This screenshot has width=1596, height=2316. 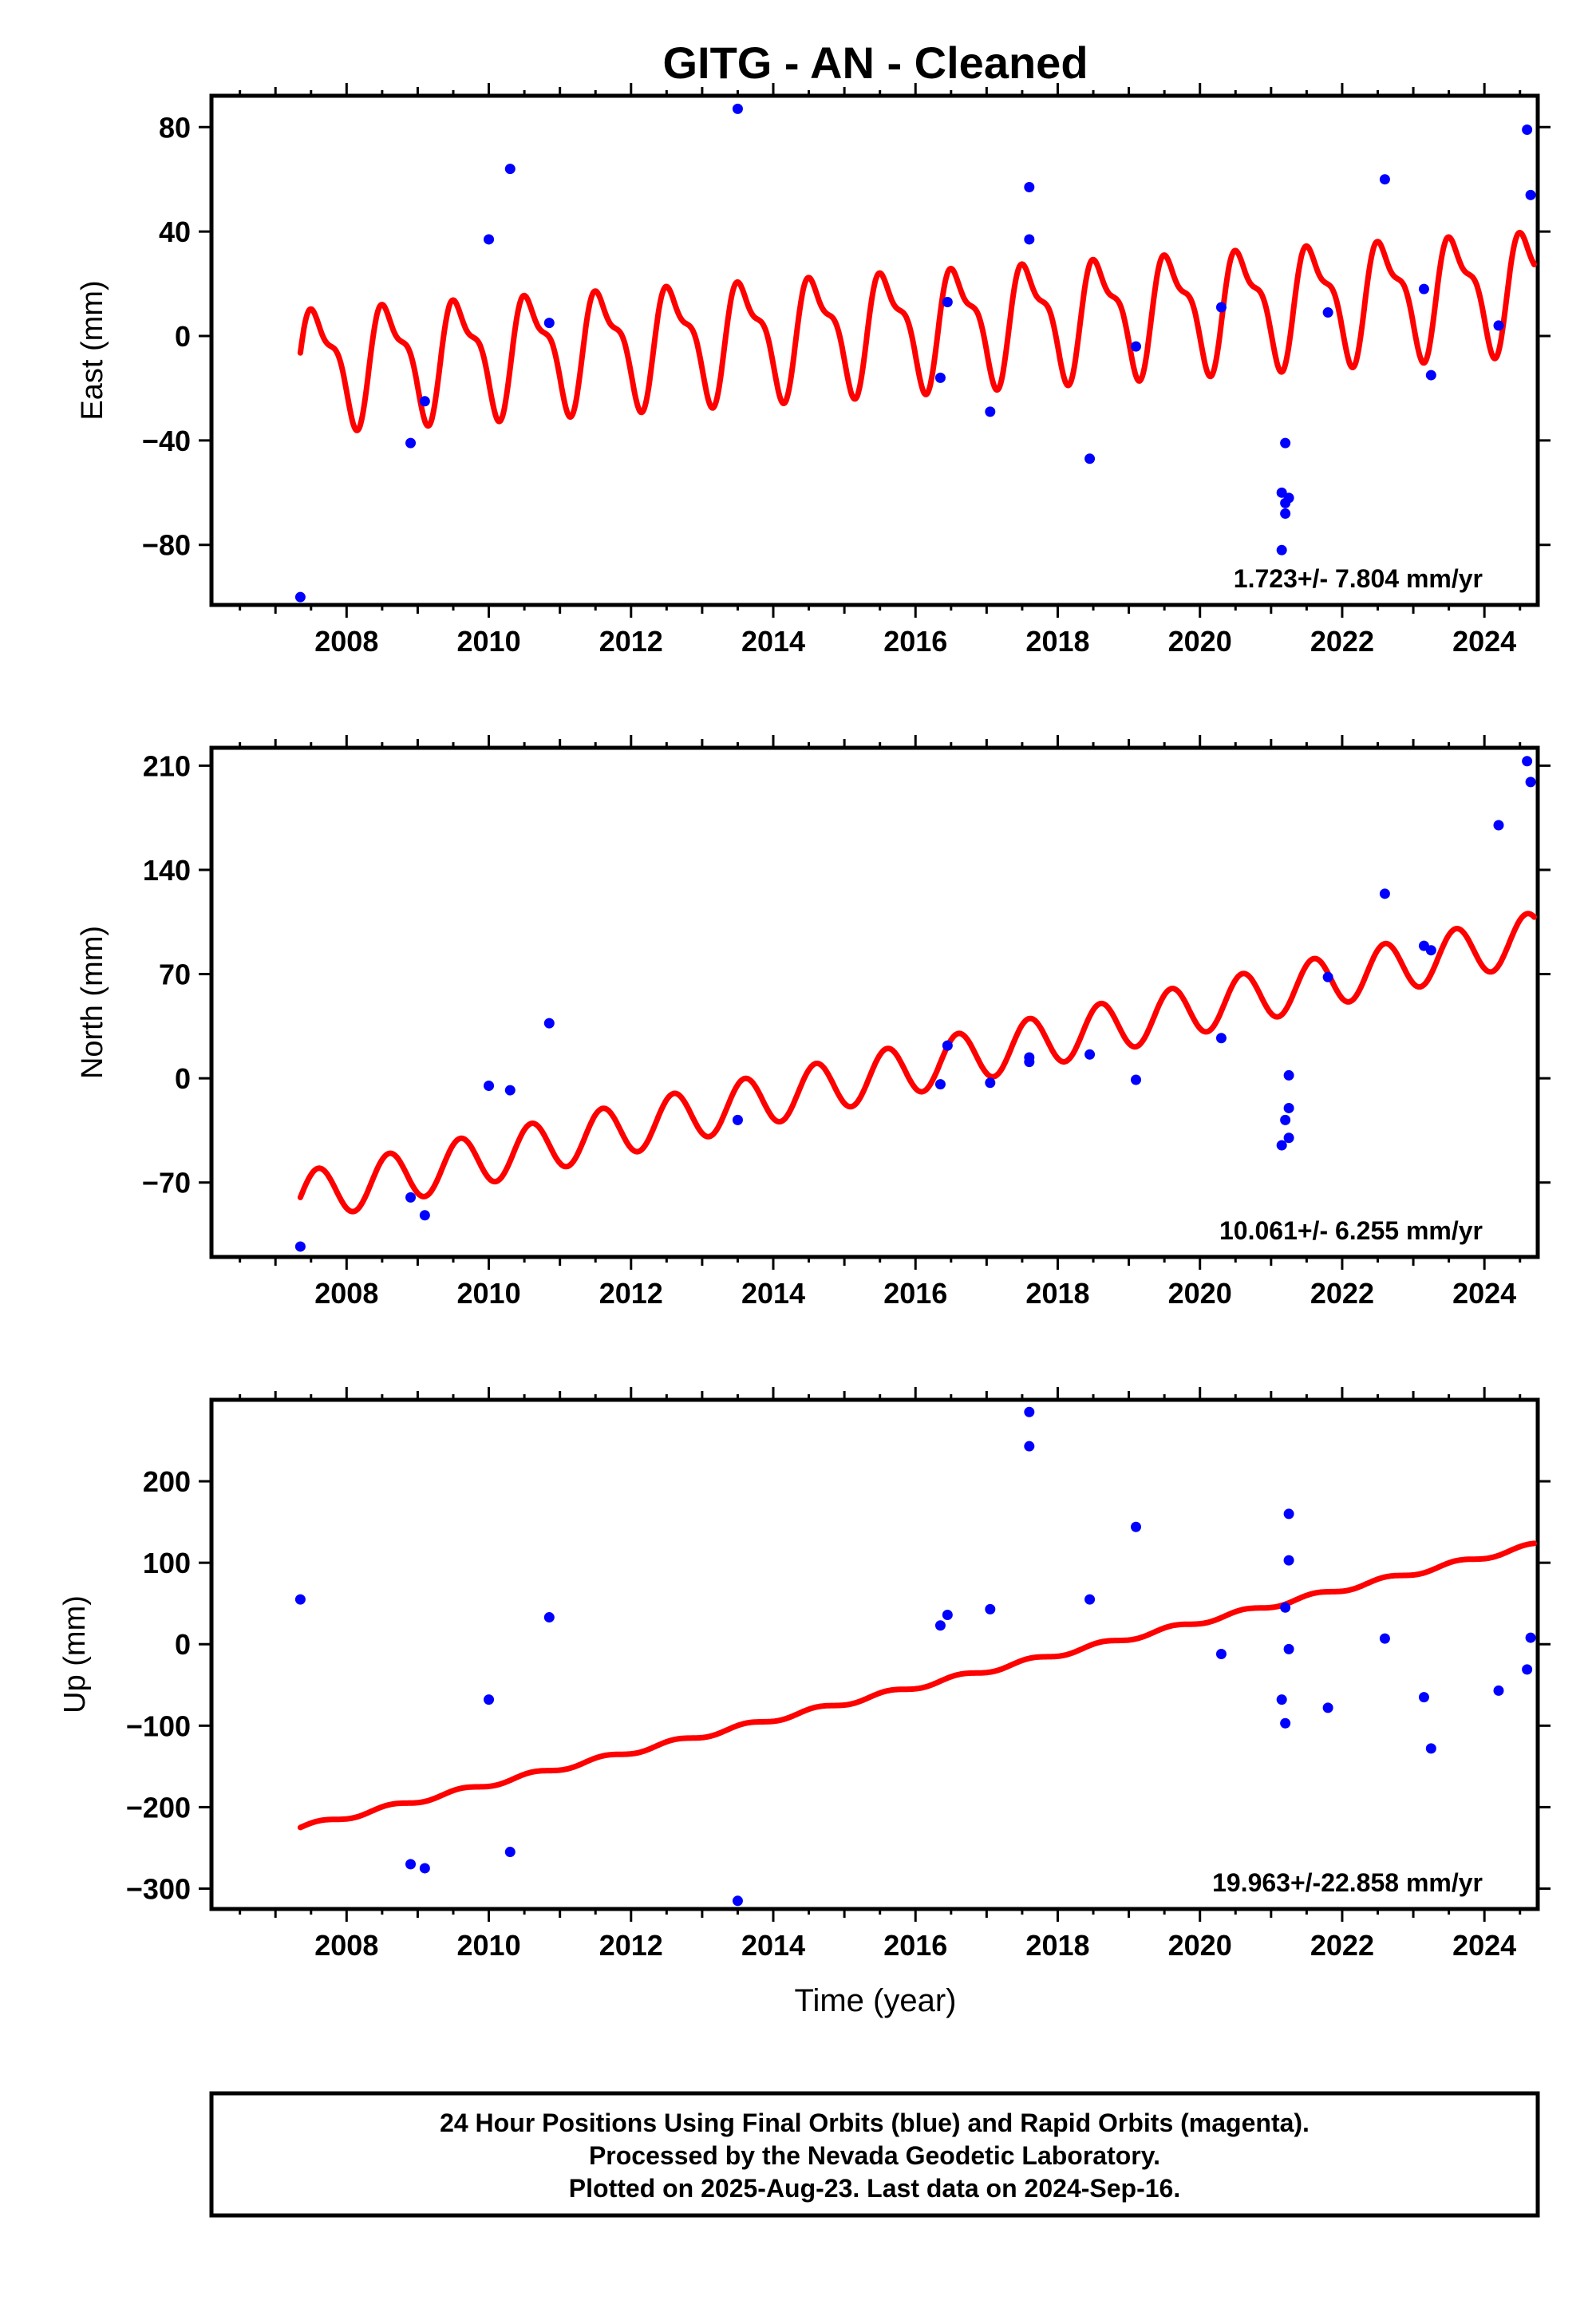 I want to click on east-x-tick-label-2014: 2014, so click(x=773, y=641).